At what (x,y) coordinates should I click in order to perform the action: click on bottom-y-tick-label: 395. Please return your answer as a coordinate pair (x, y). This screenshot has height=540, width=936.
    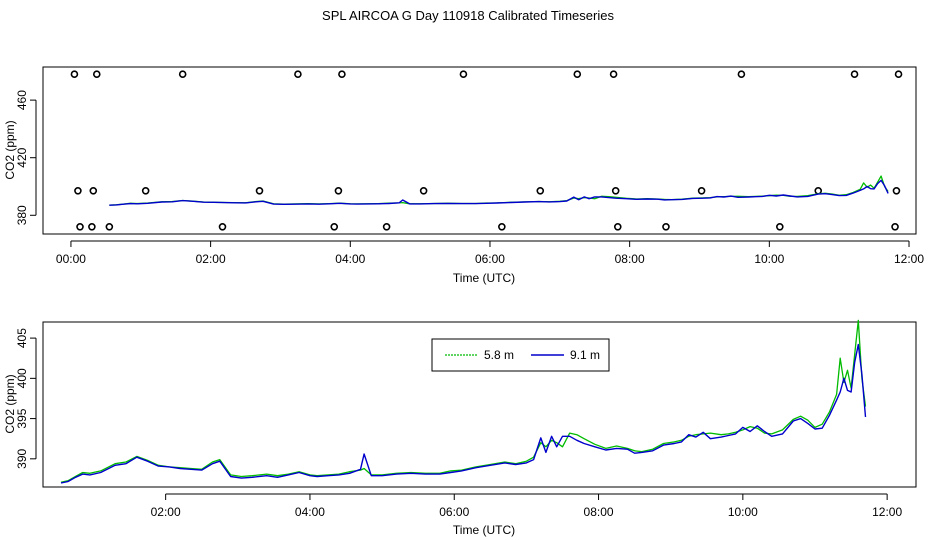
    Looking at the image, I should click on (22, 418).